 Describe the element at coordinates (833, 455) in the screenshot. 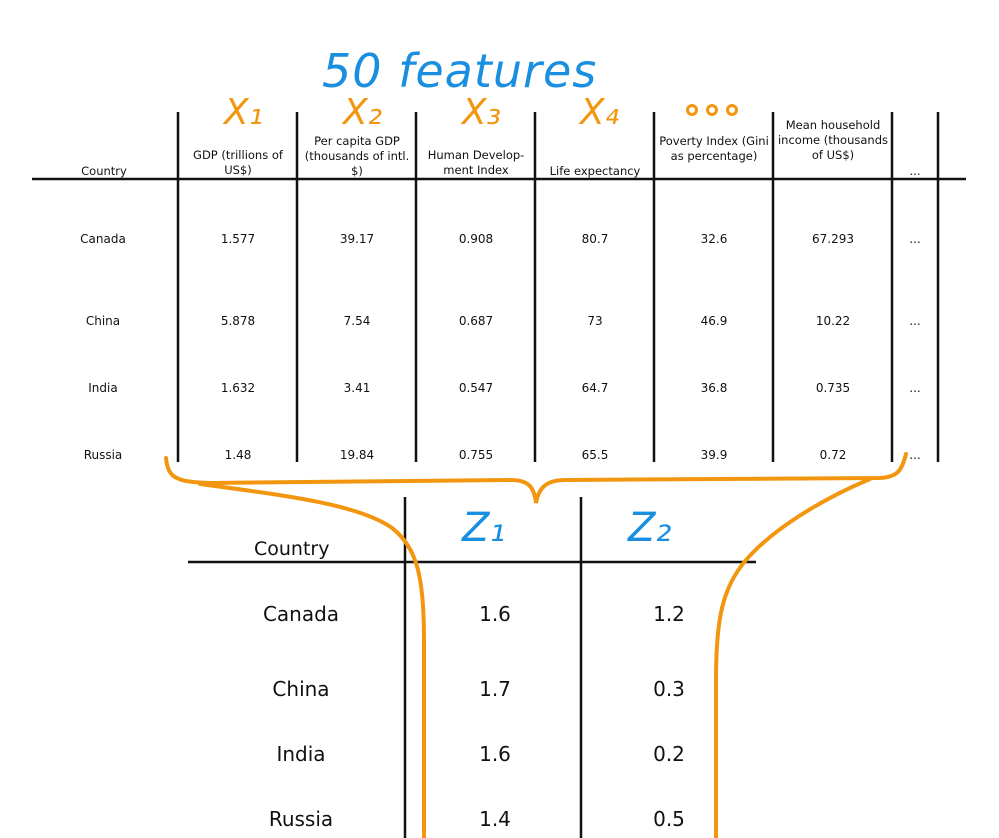

I see `cell-household-income: 0.72` at that location.